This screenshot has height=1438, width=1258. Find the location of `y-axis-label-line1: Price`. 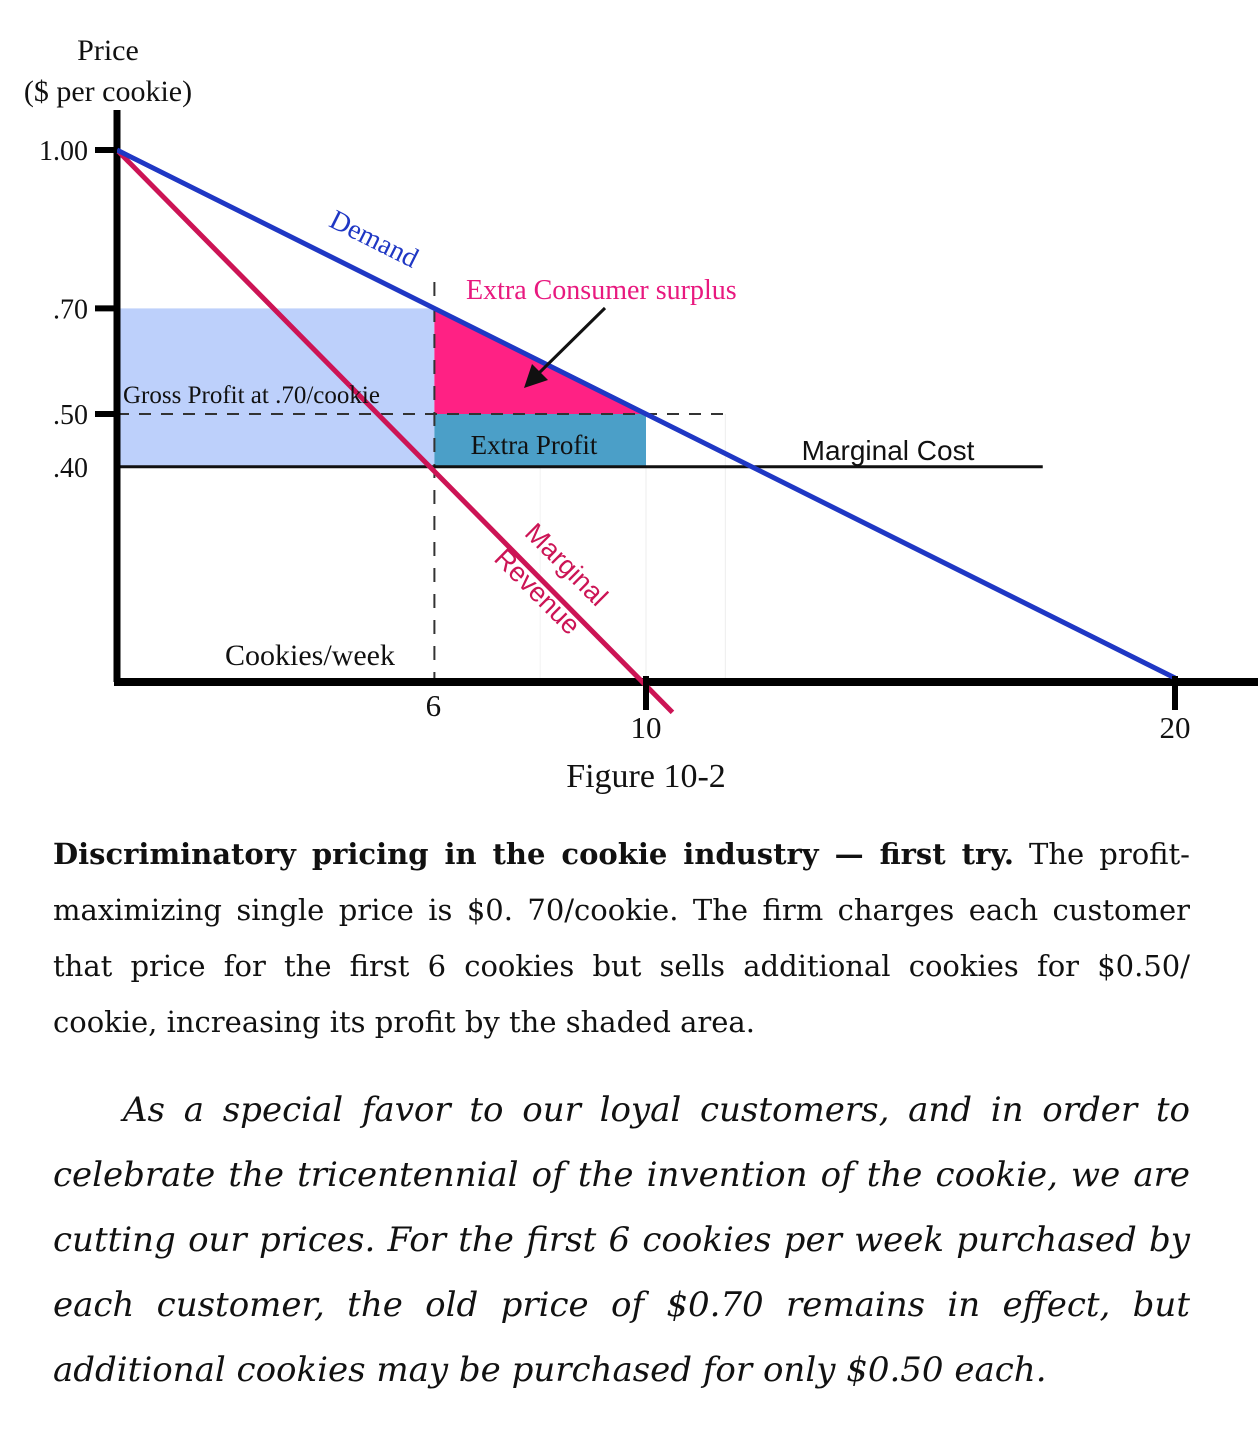

y-axis-label-line1: Price is located at coordinates (108, 50).